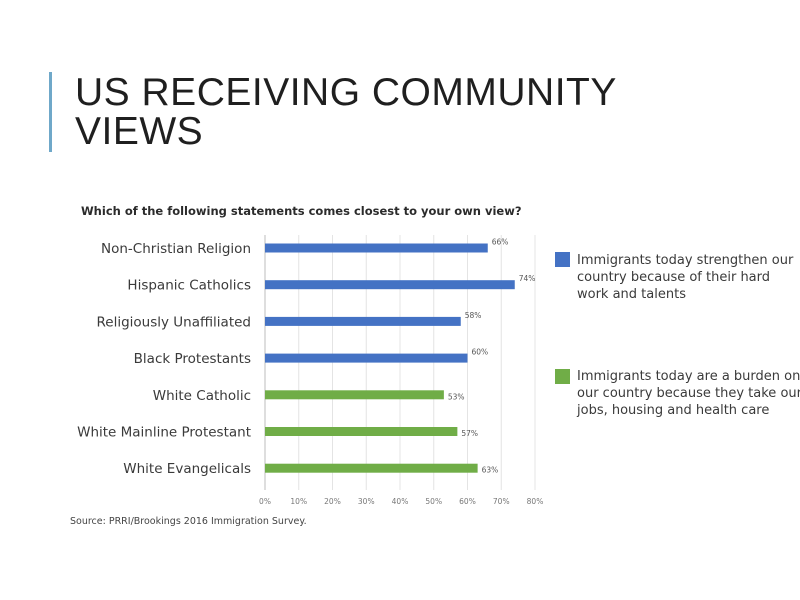  What do you see at coordinates (139, 131) in the screenshot?
I see `slide-title-line-2: VIEWS` at bounding box center [139, 131].